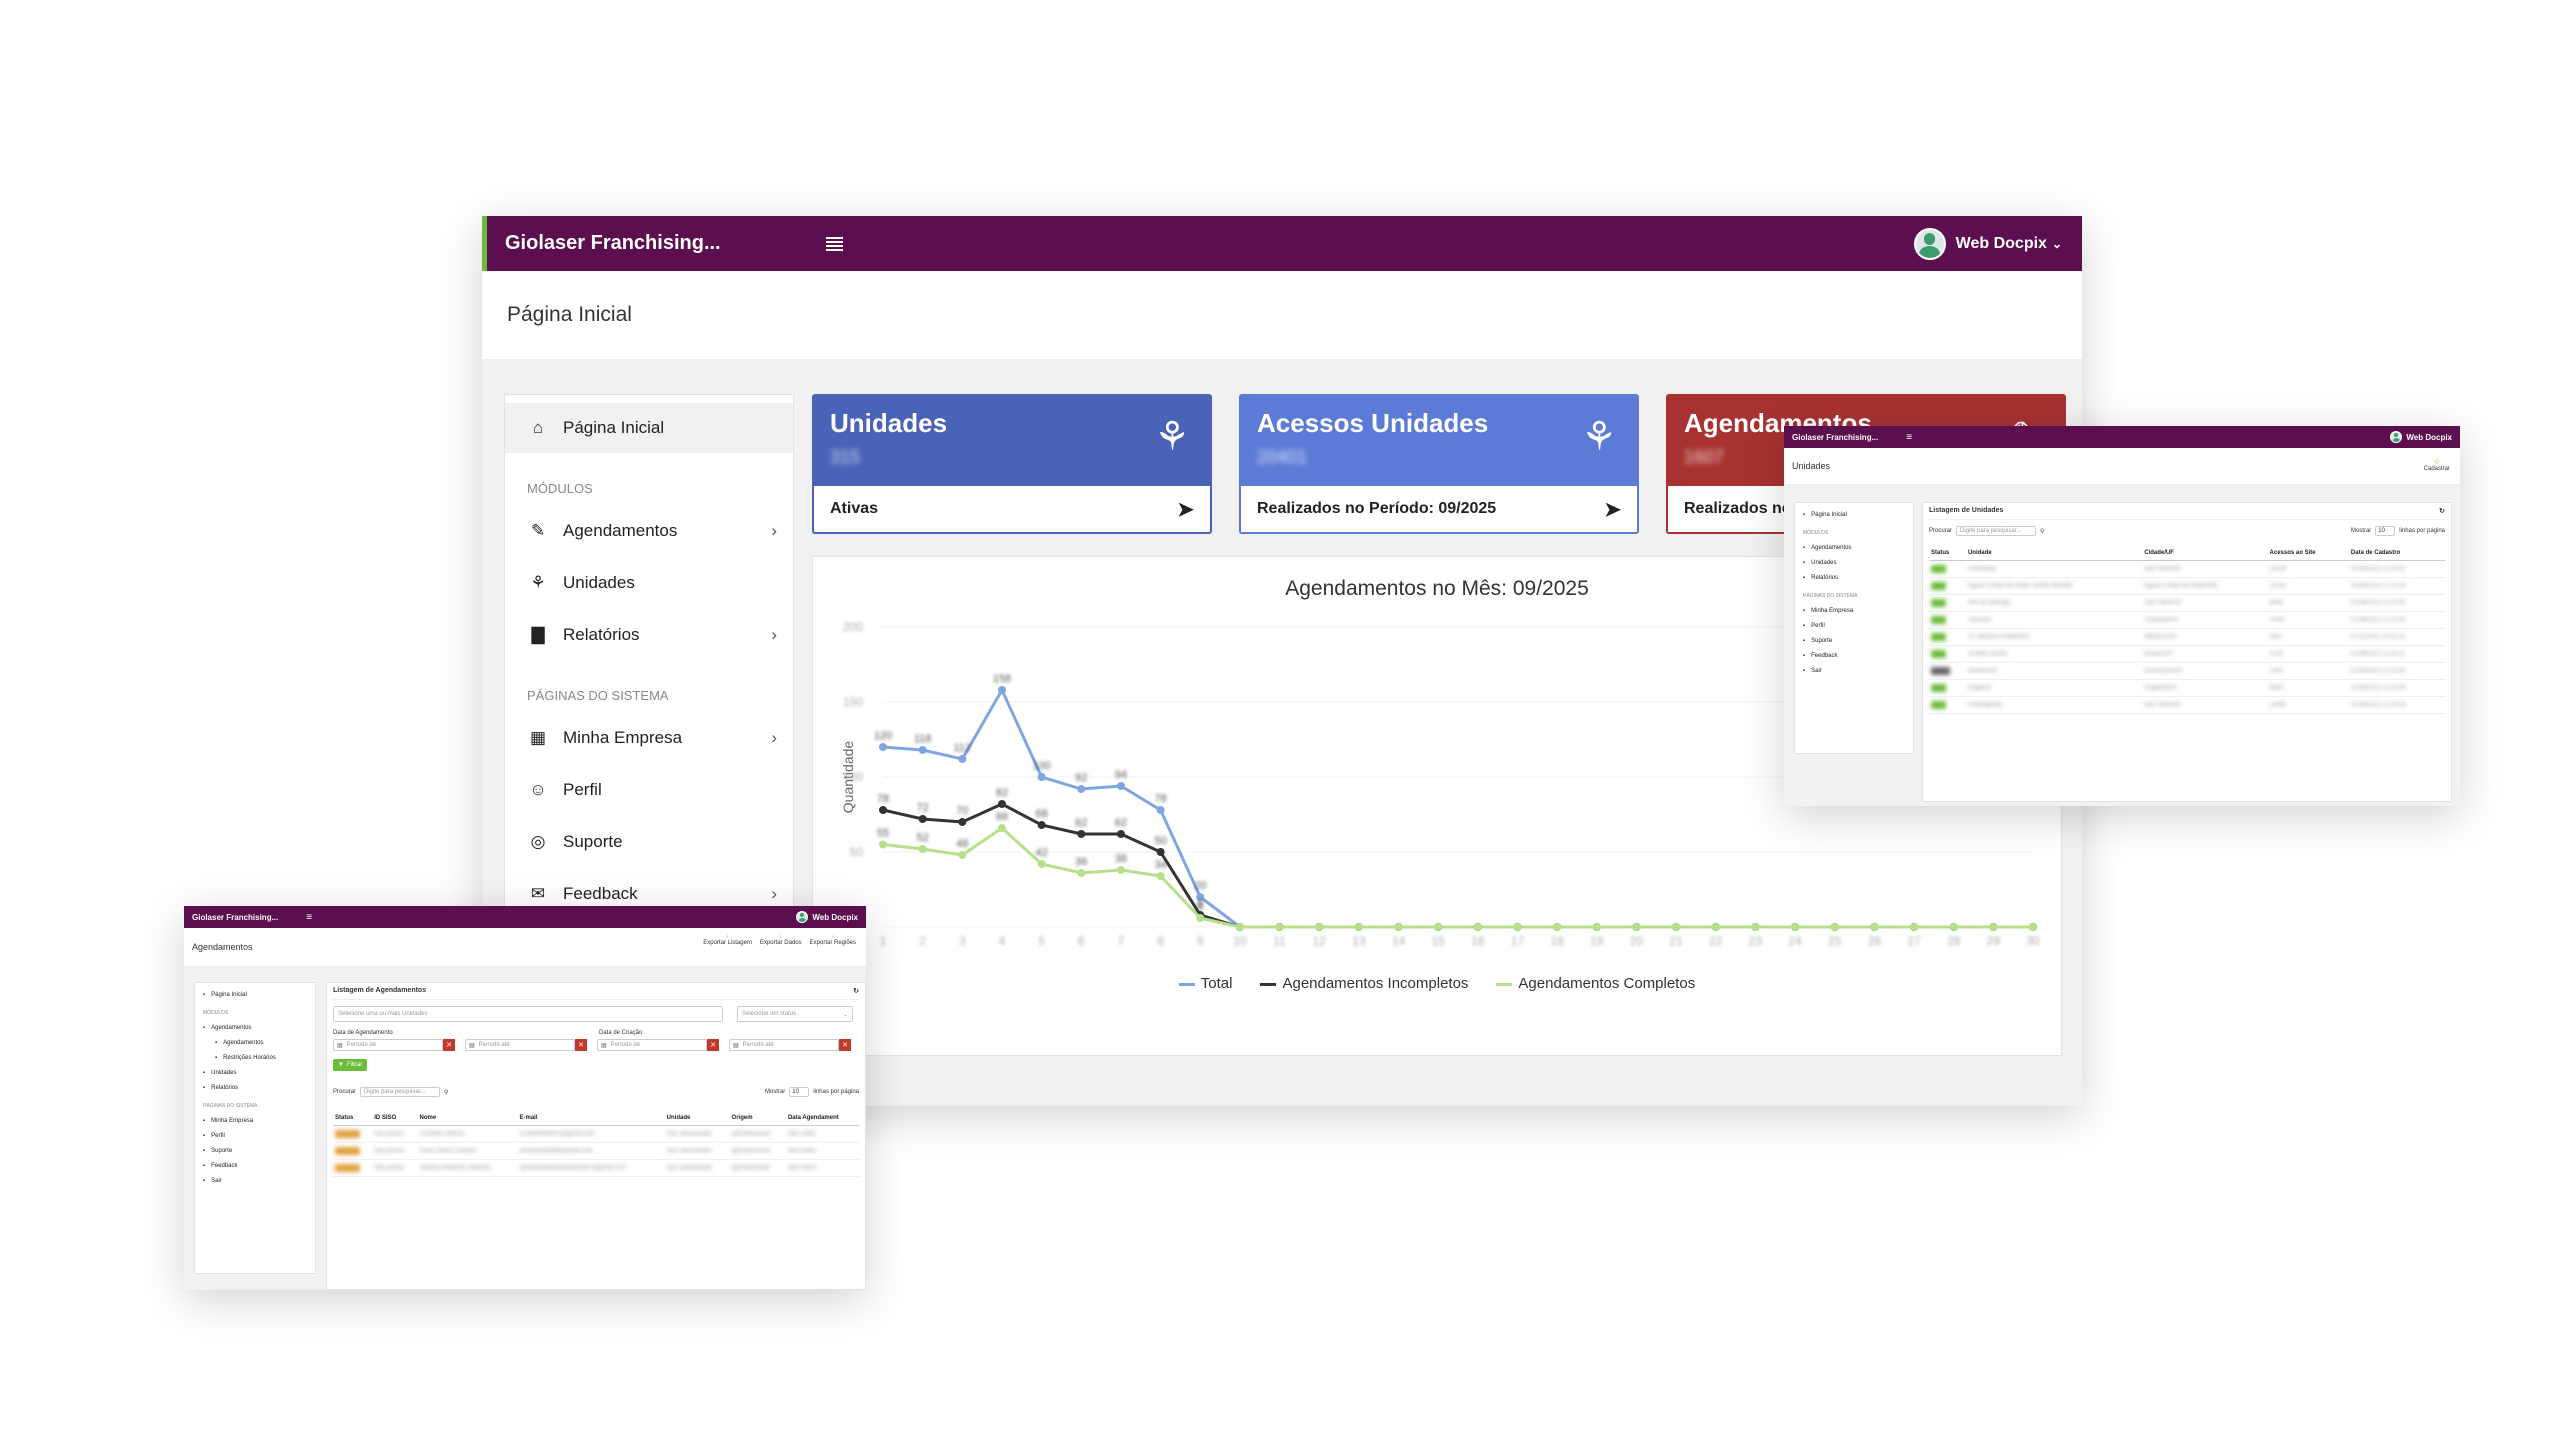  Describe the element at coordinates (795, 1014) in the screenshot. I see `status-select: Selecione um status ⌄` at that location.